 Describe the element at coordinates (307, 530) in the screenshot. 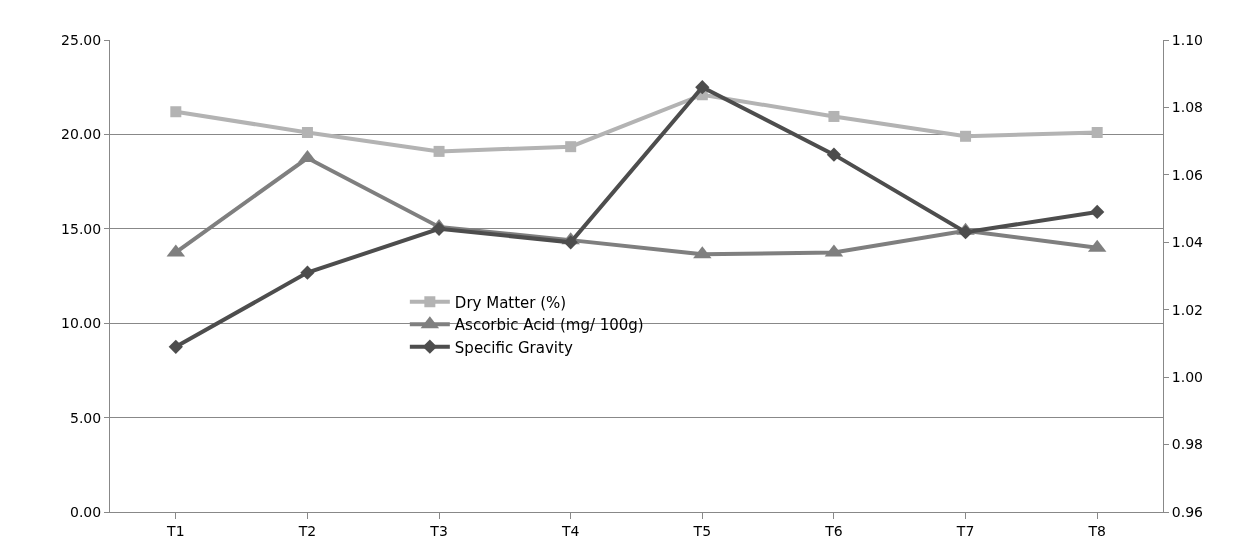

I see `x-tick-label: T2` at that location.